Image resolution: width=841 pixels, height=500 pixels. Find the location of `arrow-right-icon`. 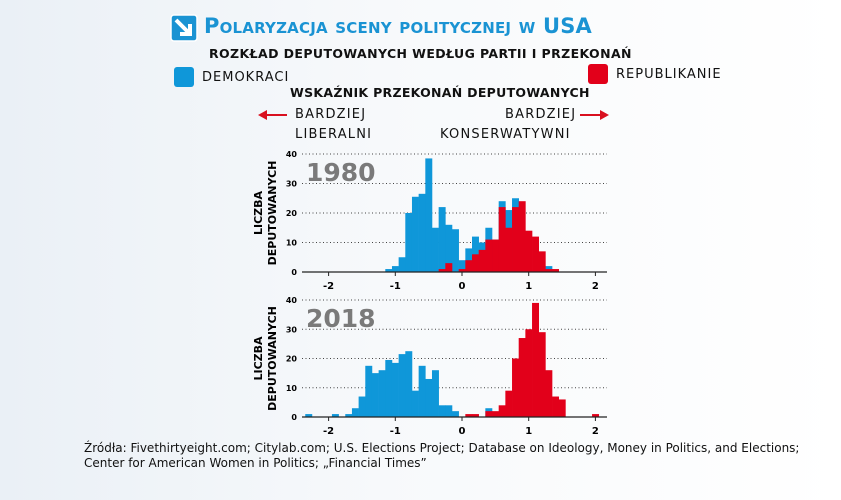

arrow-right-icon is located at coordinates (594, 115).